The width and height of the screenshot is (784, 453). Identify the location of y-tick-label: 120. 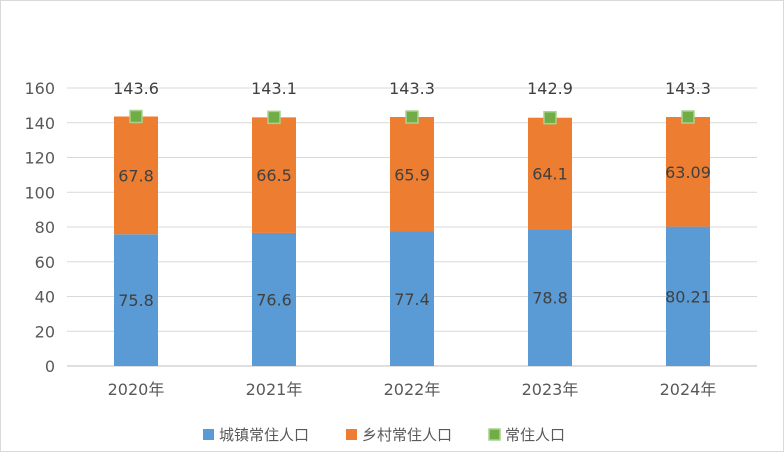
(39, 158).